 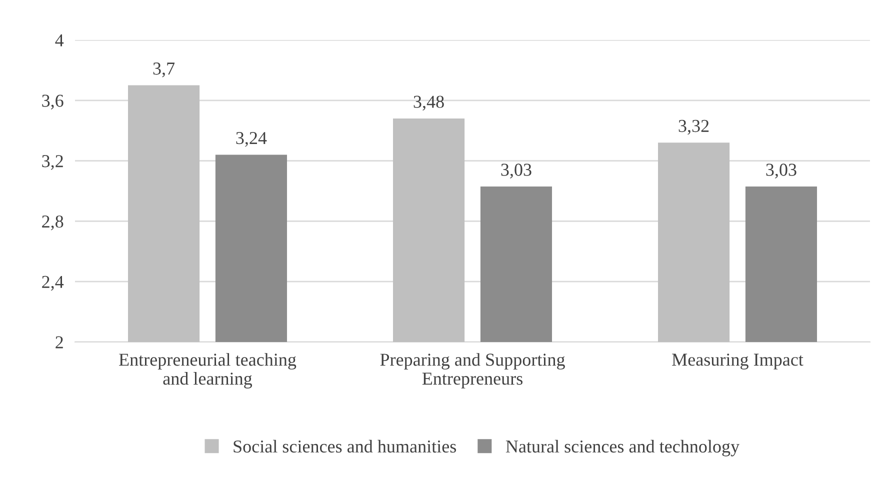 What do you see at coordinates (164, 70) in the screenshot?
I see `data-label: 3,7` at bounding box center [164, 70].